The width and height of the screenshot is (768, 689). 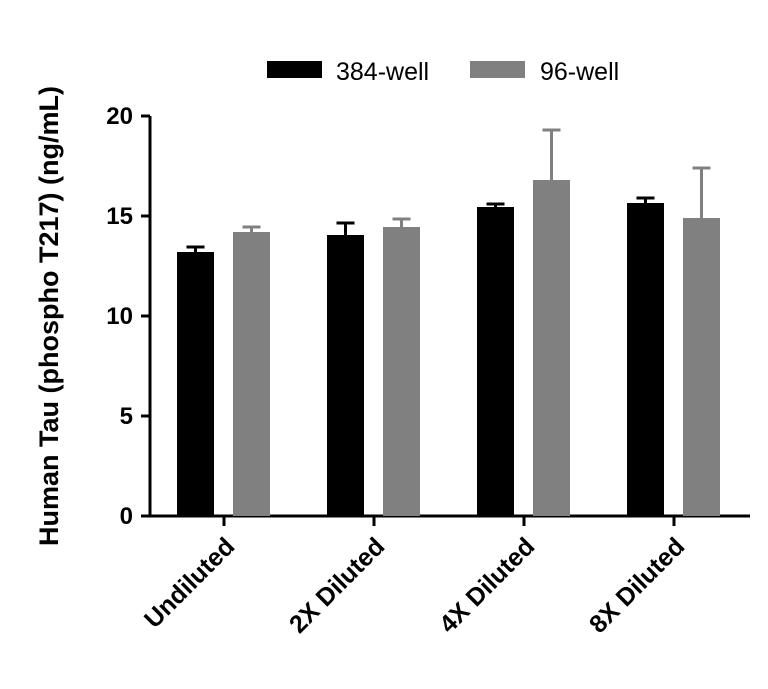 What do you see at coordinates (401, 371) in the screenshot?
I see `bar-2x-diluted-96-well` at bounding box center [401, 371].